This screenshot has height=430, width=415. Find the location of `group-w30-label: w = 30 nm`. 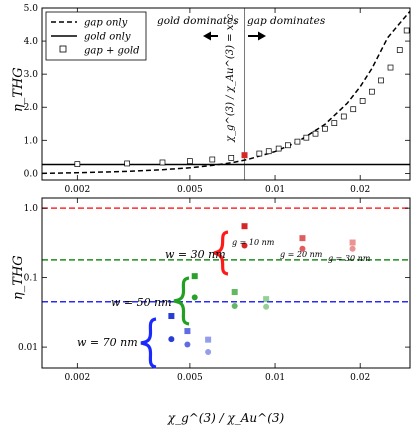

group-w30-label: w = 30 nm is located at coordinates (195, 254).